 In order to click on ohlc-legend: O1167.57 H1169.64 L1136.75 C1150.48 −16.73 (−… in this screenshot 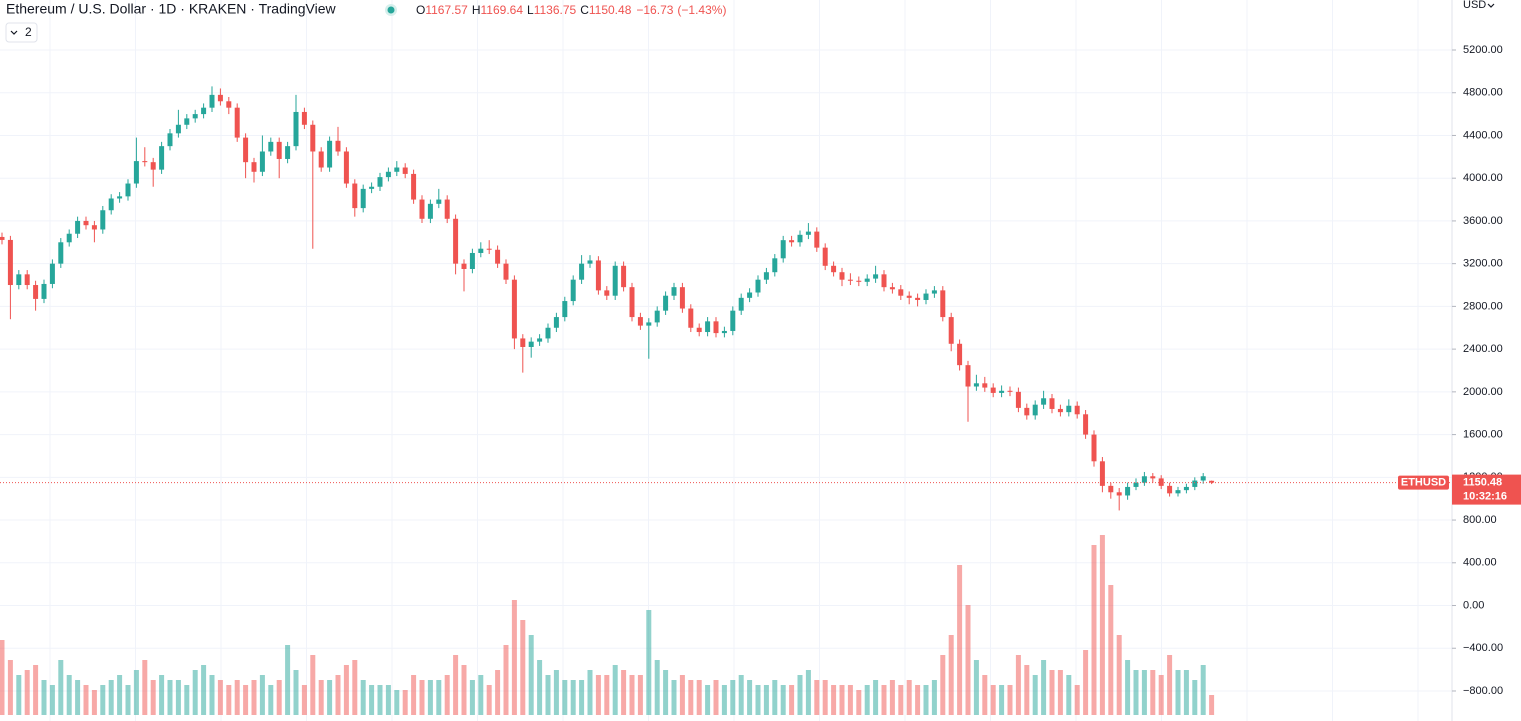, I will do `click(571, 10)`.